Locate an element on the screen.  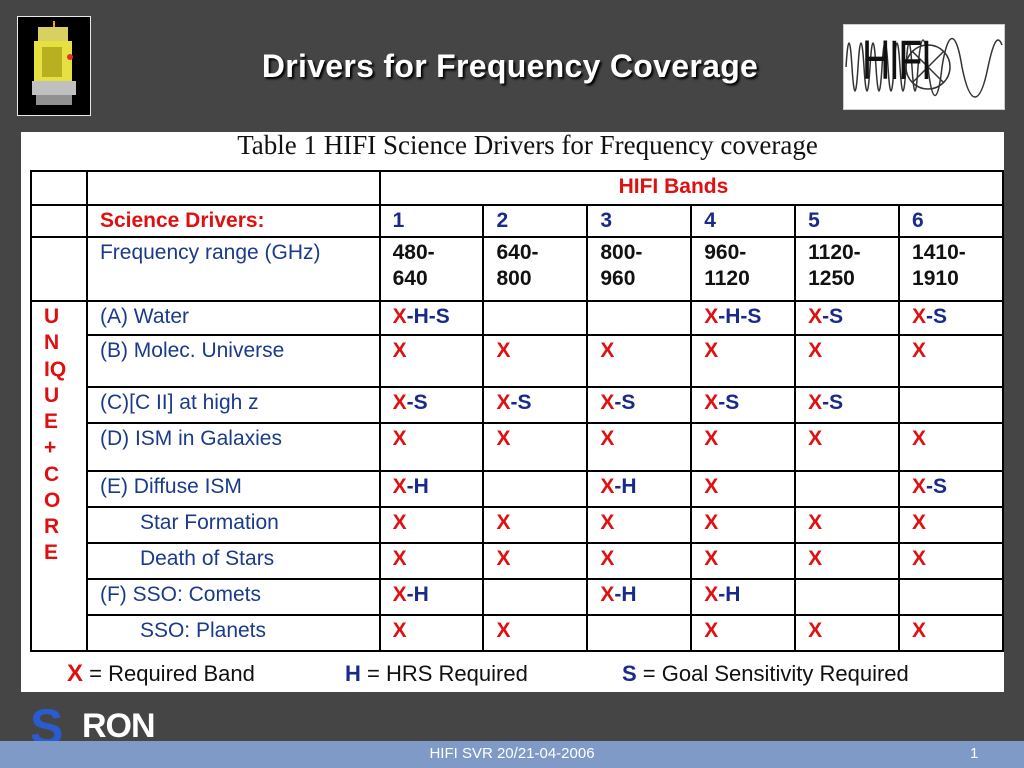
legend-hrs-required: H = HRS Required is located at coordinates (483, 674).